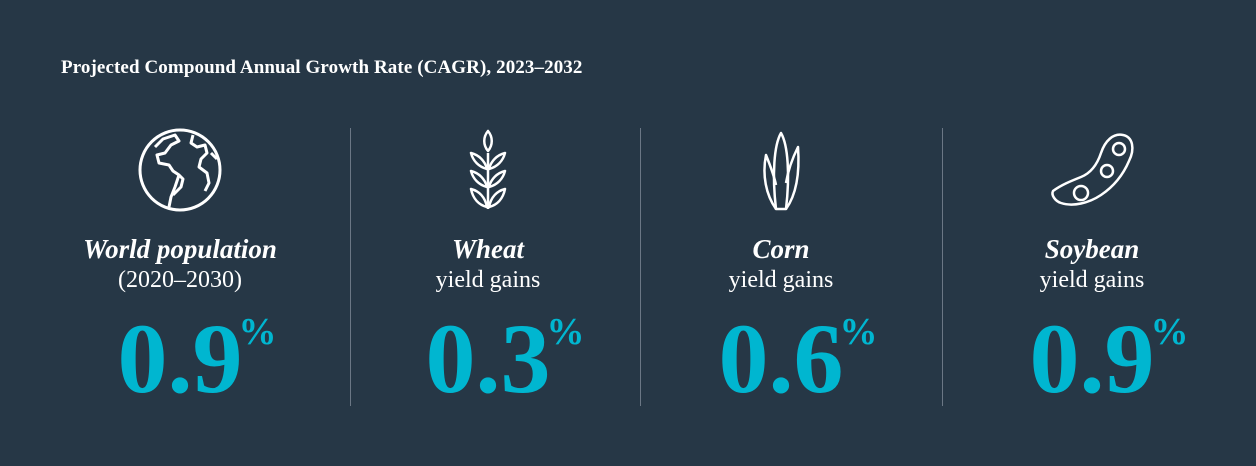 This screenshot has height=466, width=1256. I want to click on value-text: 0.6, so click(781, 358).